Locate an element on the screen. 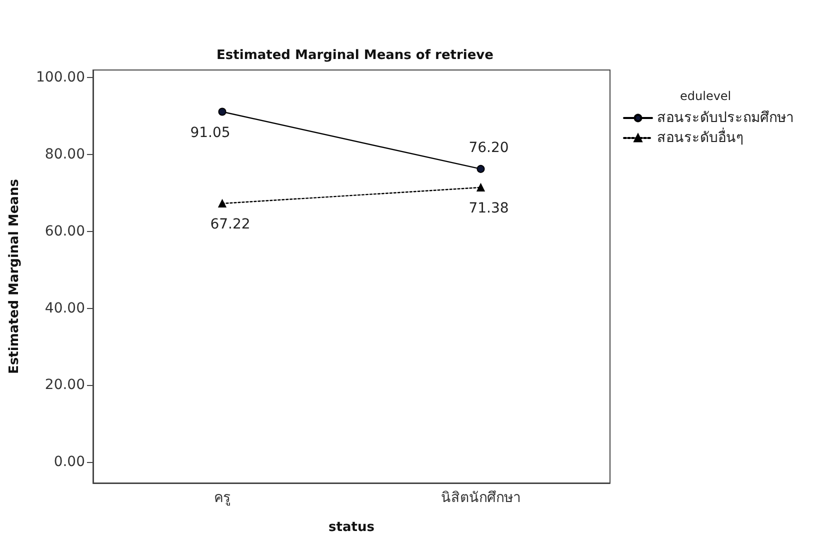  y-tick-label: 40.00 is located at coordinates (64, 308).